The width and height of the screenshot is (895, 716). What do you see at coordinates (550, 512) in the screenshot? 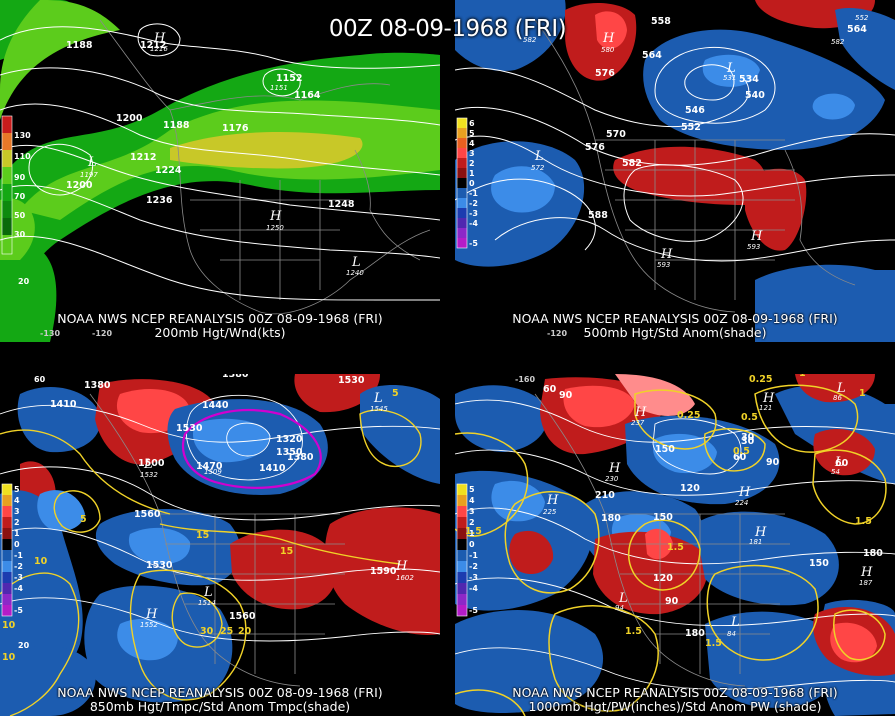
I see `svg-text: 225` at bounding box center [550, 512].